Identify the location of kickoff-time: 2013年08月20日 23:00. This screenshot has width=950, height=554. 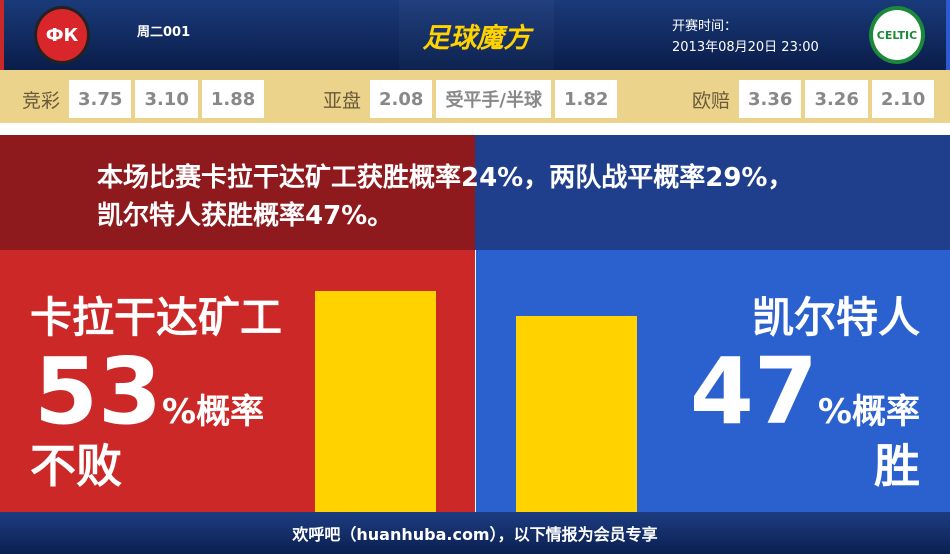
(745, 47).